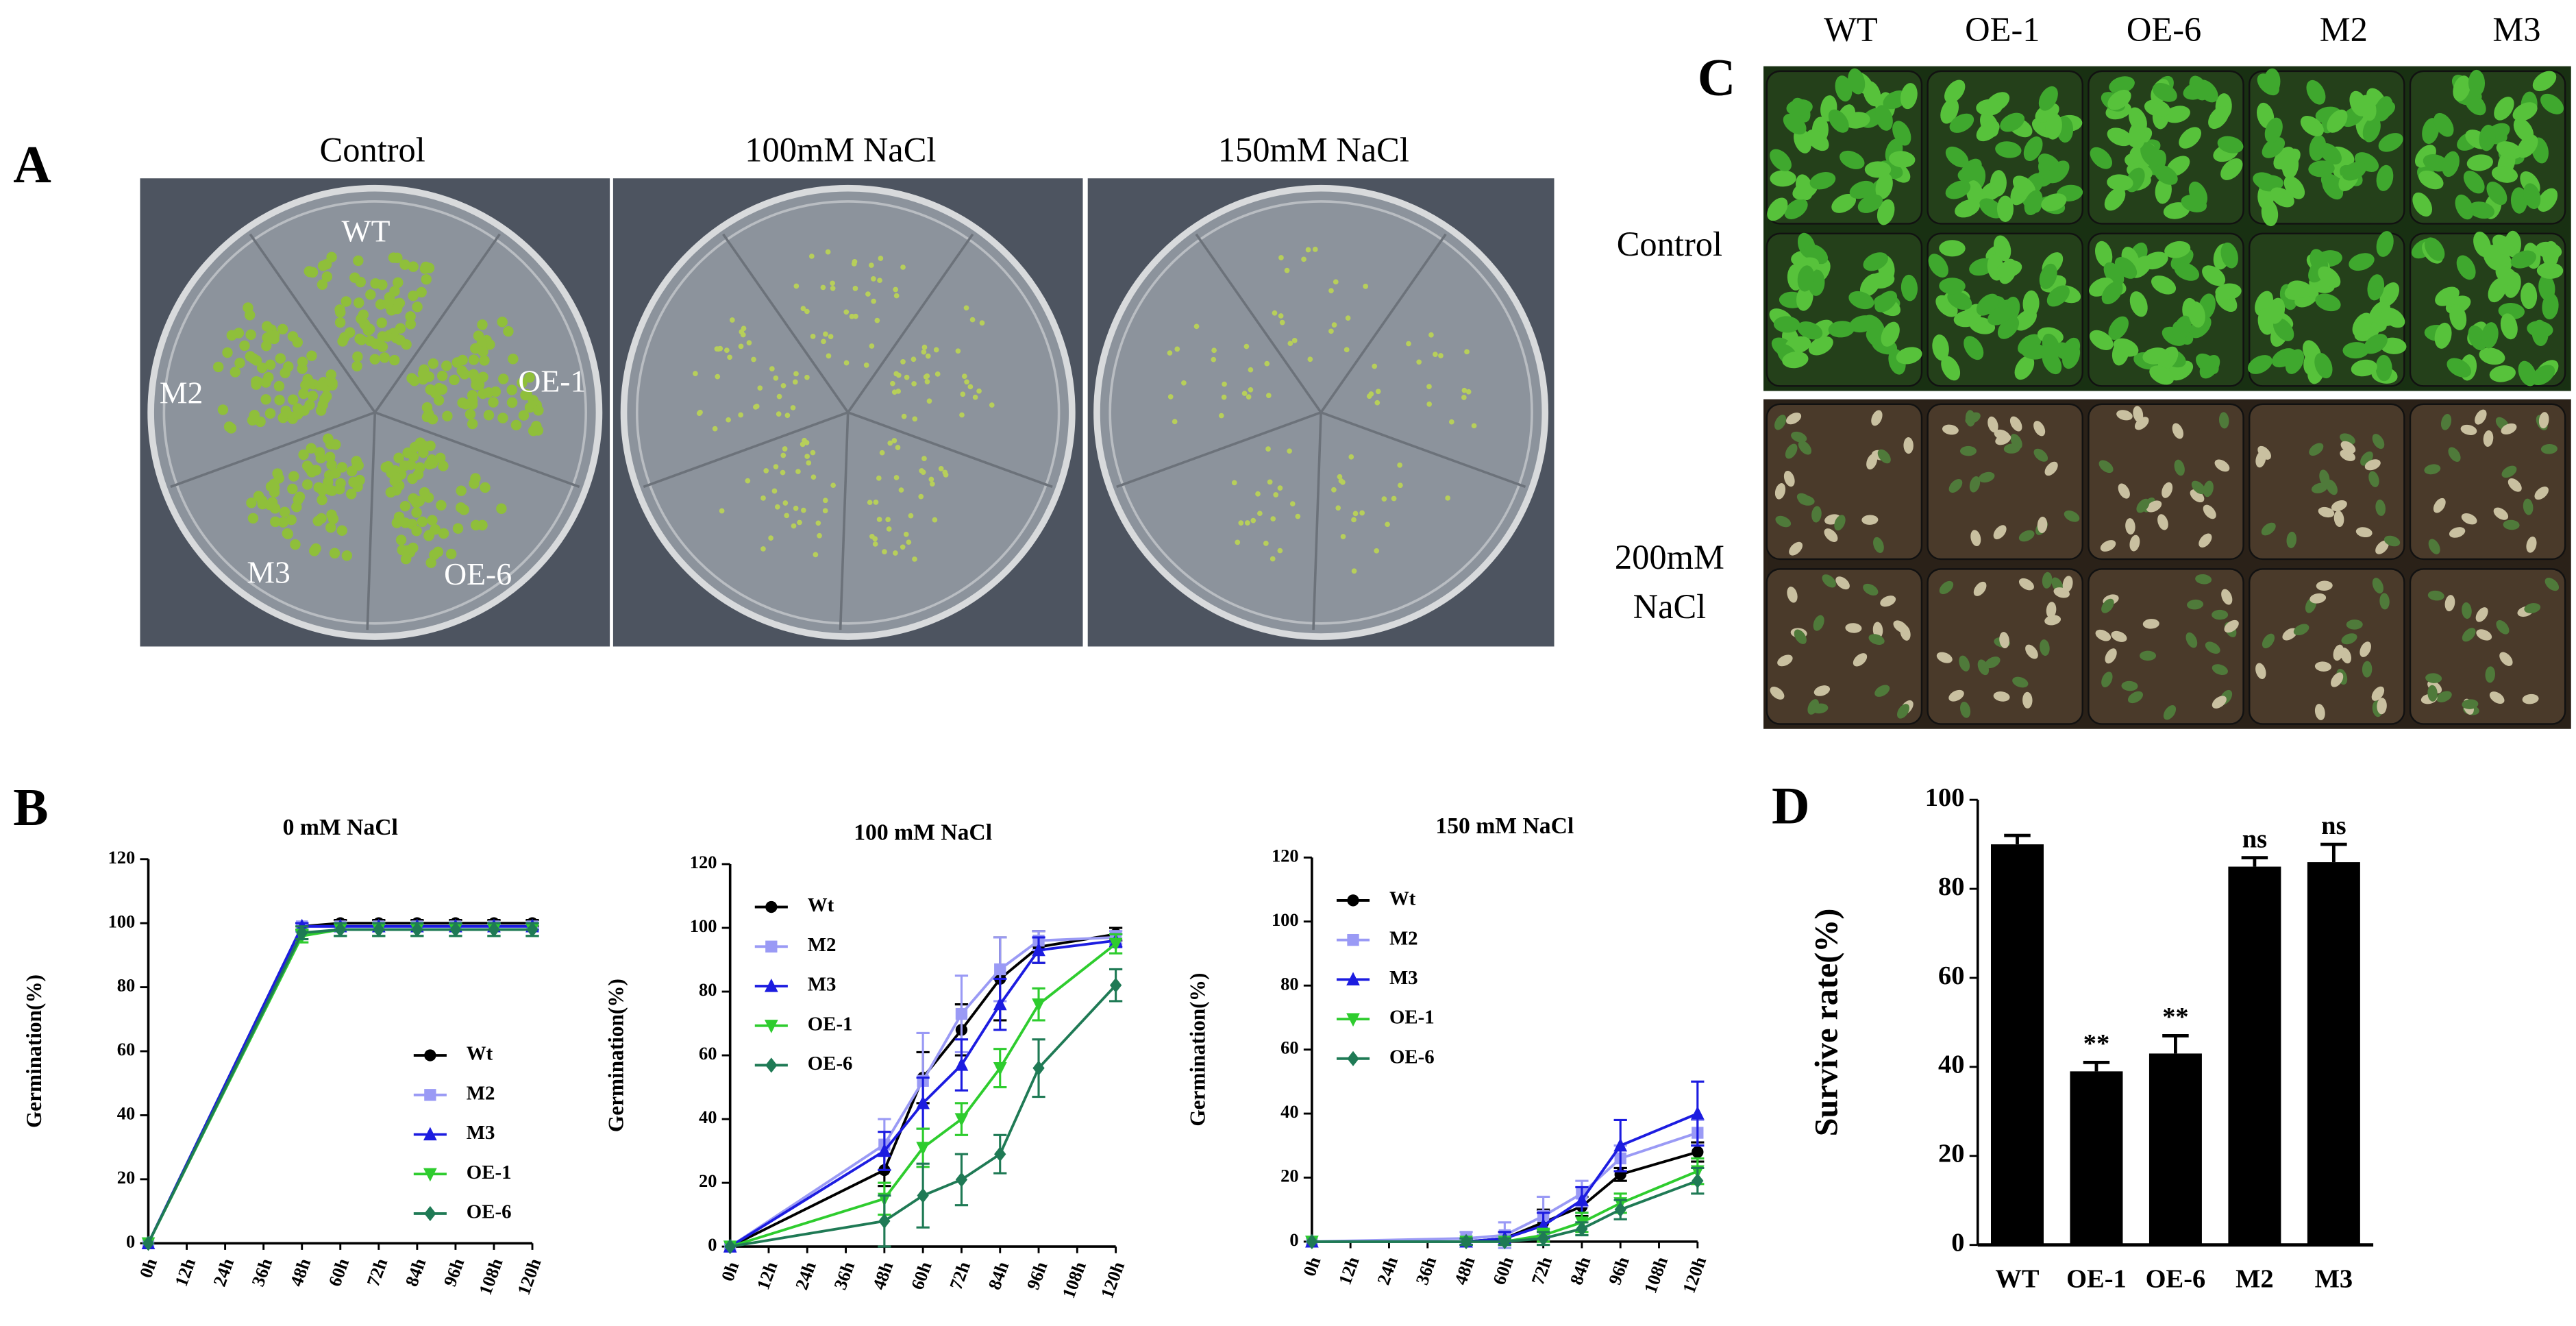 The width and height of the screenshot is (2576, 1326). Describe the element at coordinates (2002, 29) in the screenshot. I see `genotype-label: OE-1` at that location.